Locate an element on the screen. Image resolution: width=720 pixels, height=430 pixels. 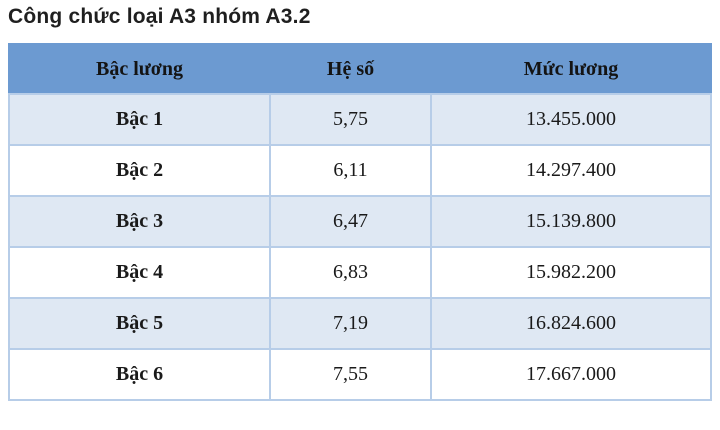
salary-cell: 15.982.200 is located at coordinates (571, 272).